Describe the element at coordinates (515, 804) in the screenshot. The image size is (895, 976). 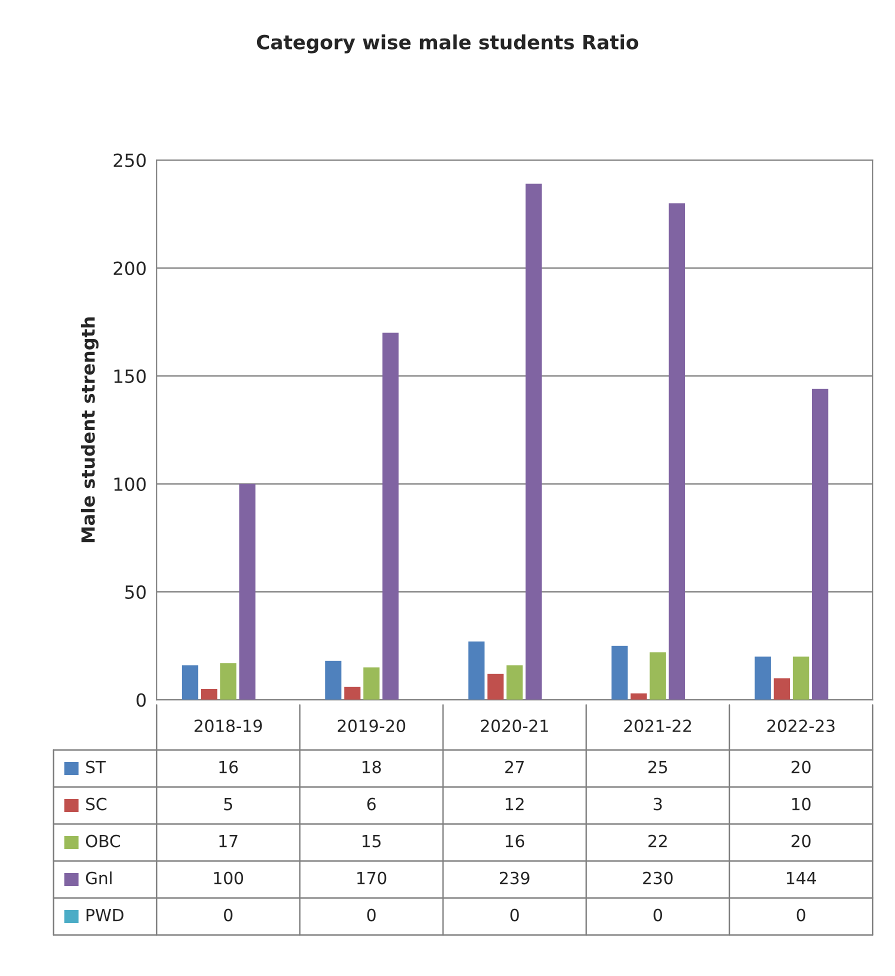
I see `data-label: 12` at that location.